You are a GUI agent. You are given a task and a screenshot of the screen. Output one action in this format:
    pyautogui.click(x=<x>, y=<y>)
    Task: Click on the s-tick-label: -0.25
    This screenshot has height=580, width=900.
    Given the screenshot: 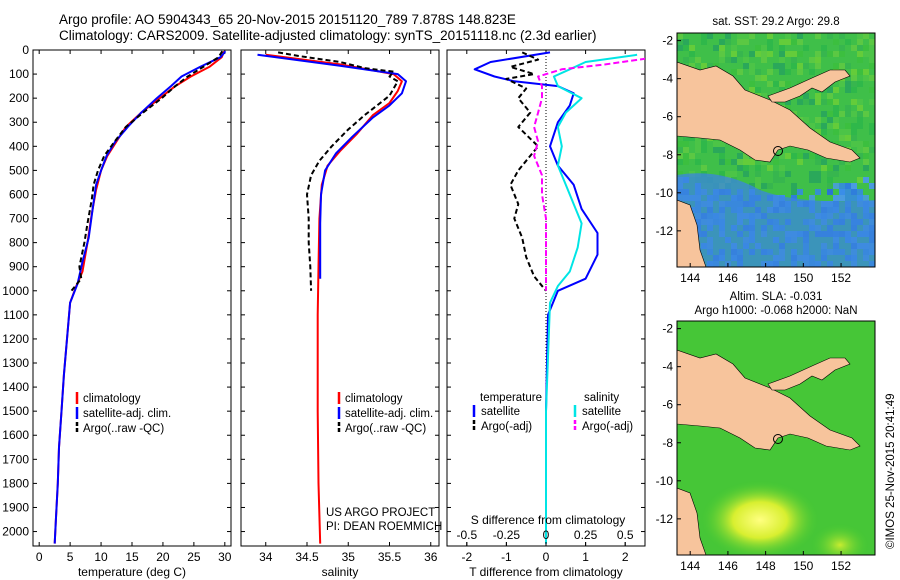 What is the action you would take?
    pyautogui.click(x=507, y=535)
    